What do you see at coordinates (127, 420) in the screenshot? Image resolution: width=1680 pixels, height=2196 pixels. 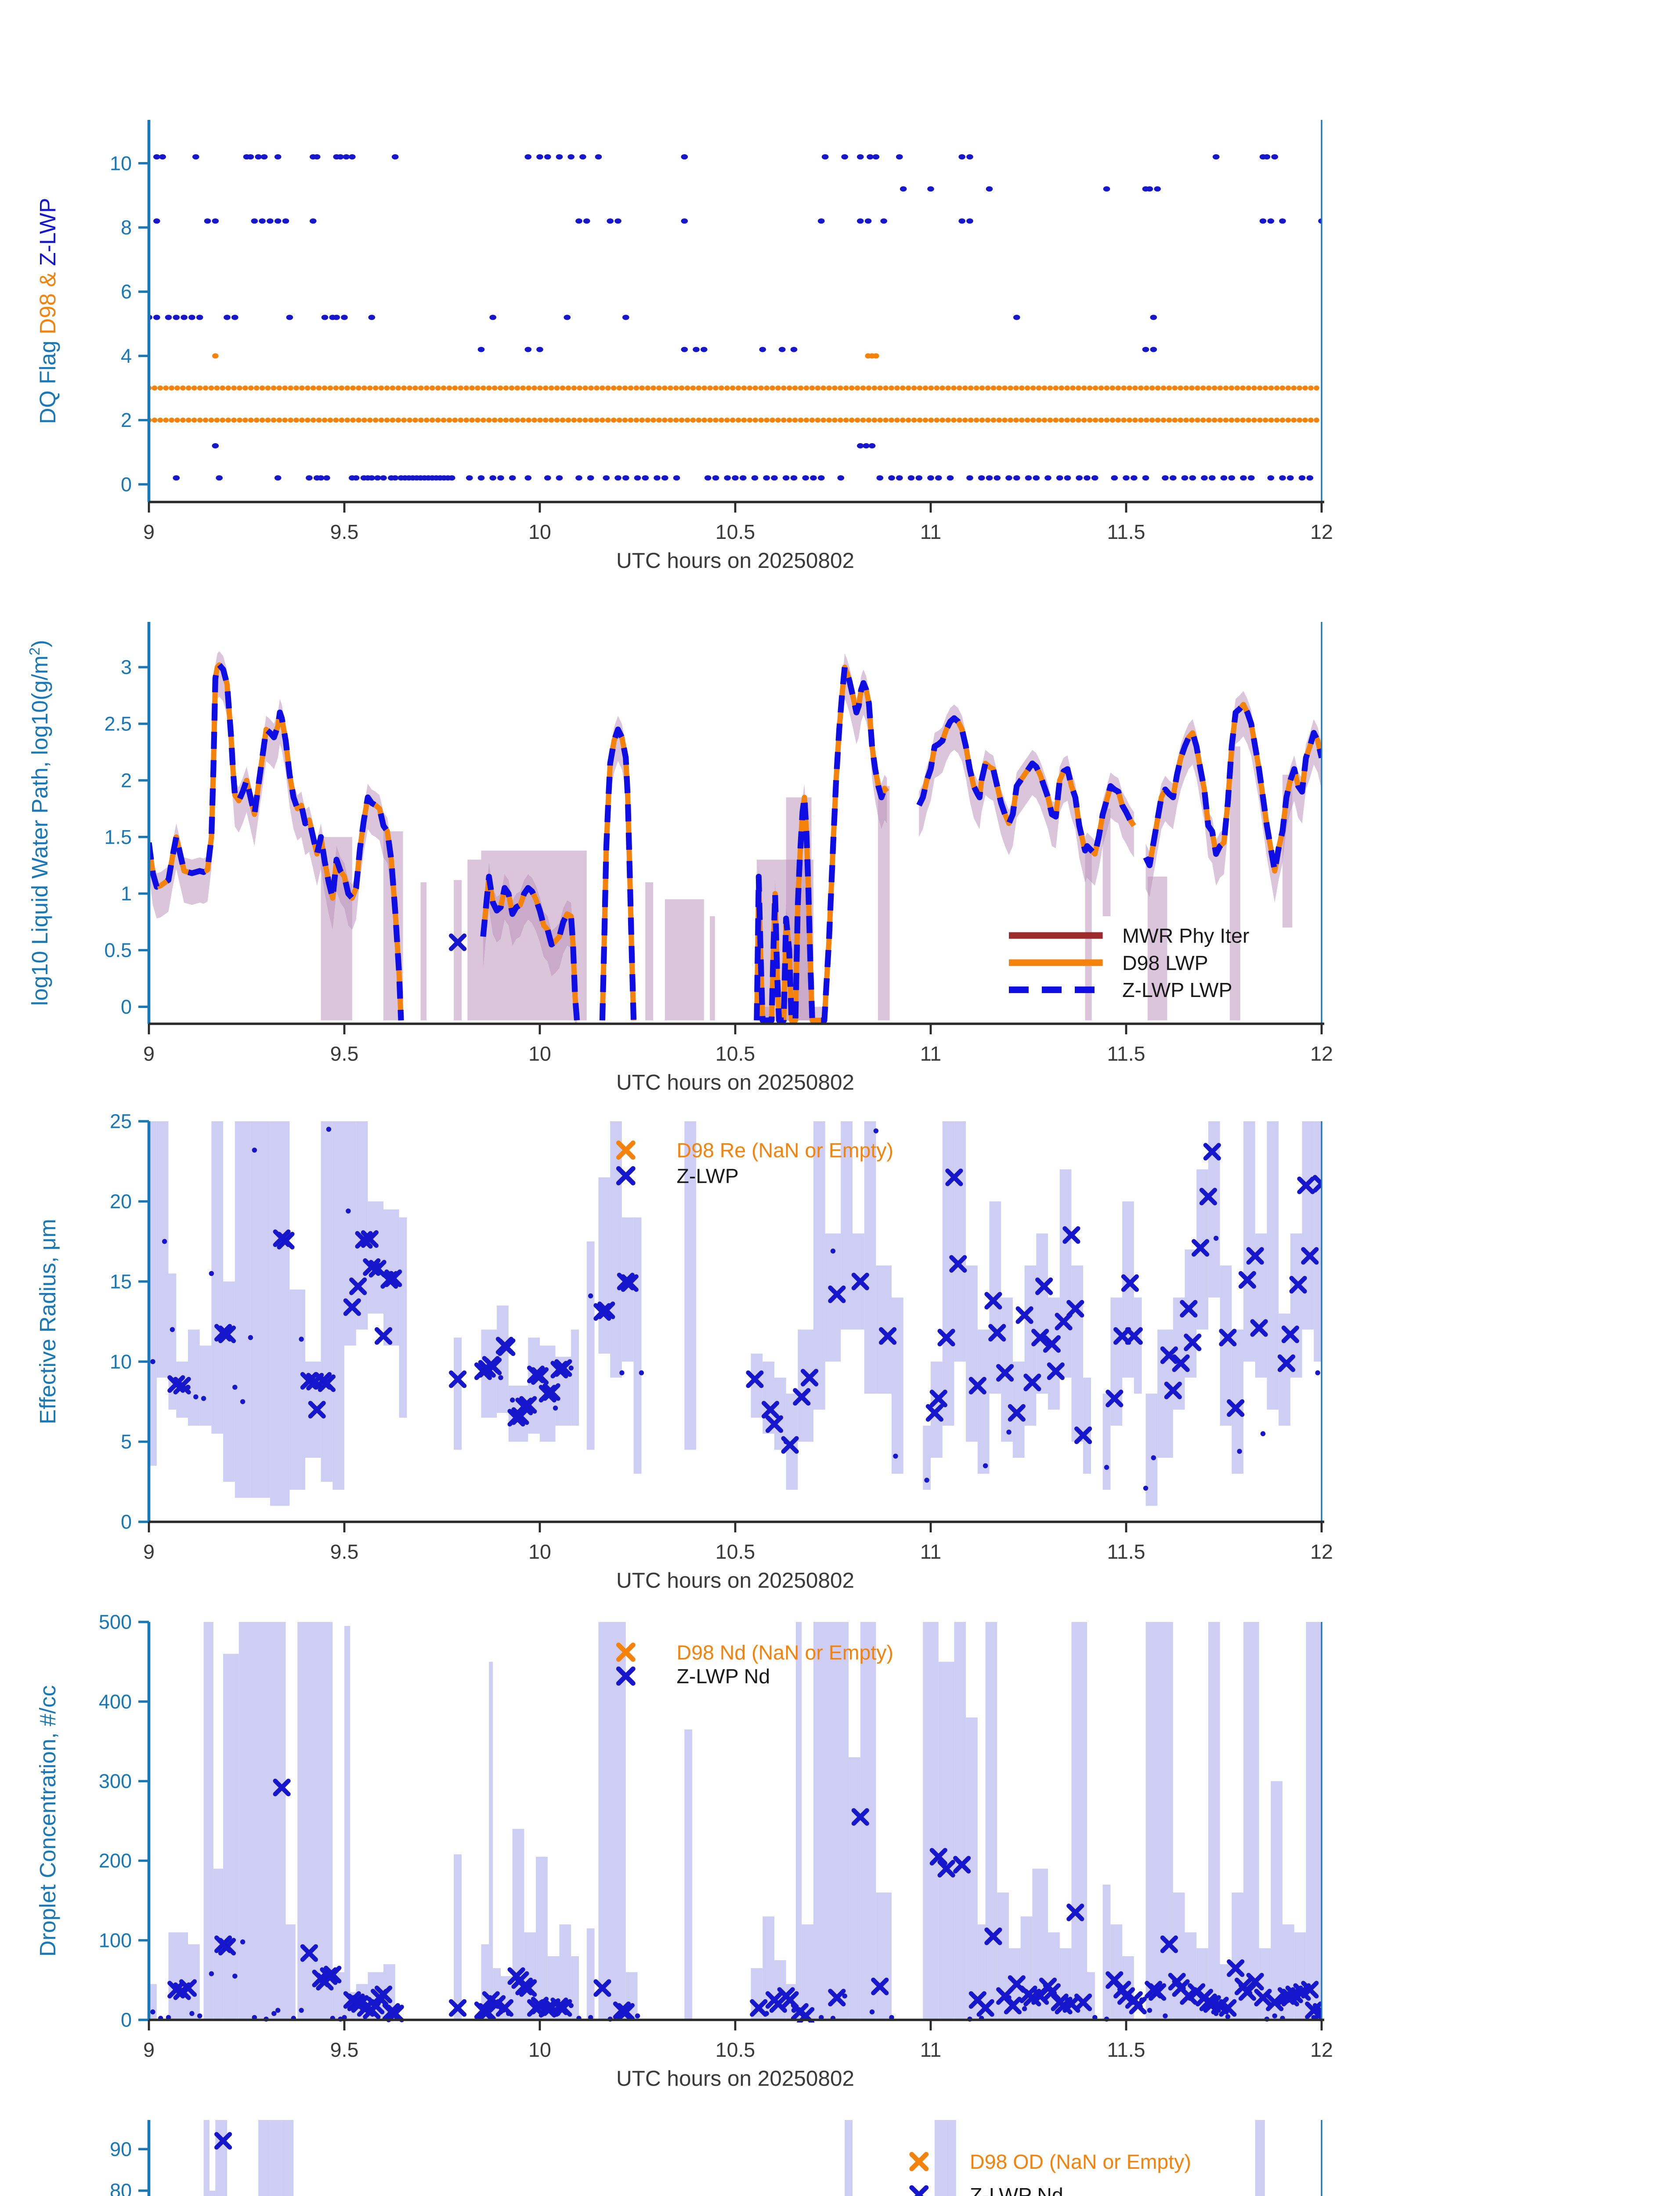 I see `y-tick-label: 2` at bounding box center [127, 420].